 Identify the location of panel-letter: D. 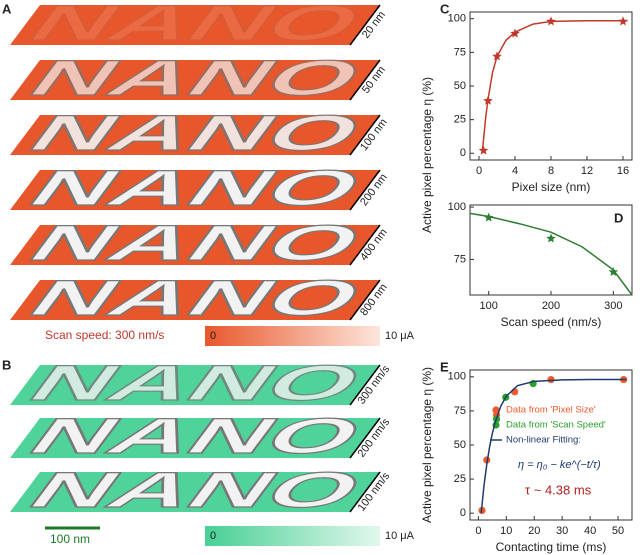
(618, 217).